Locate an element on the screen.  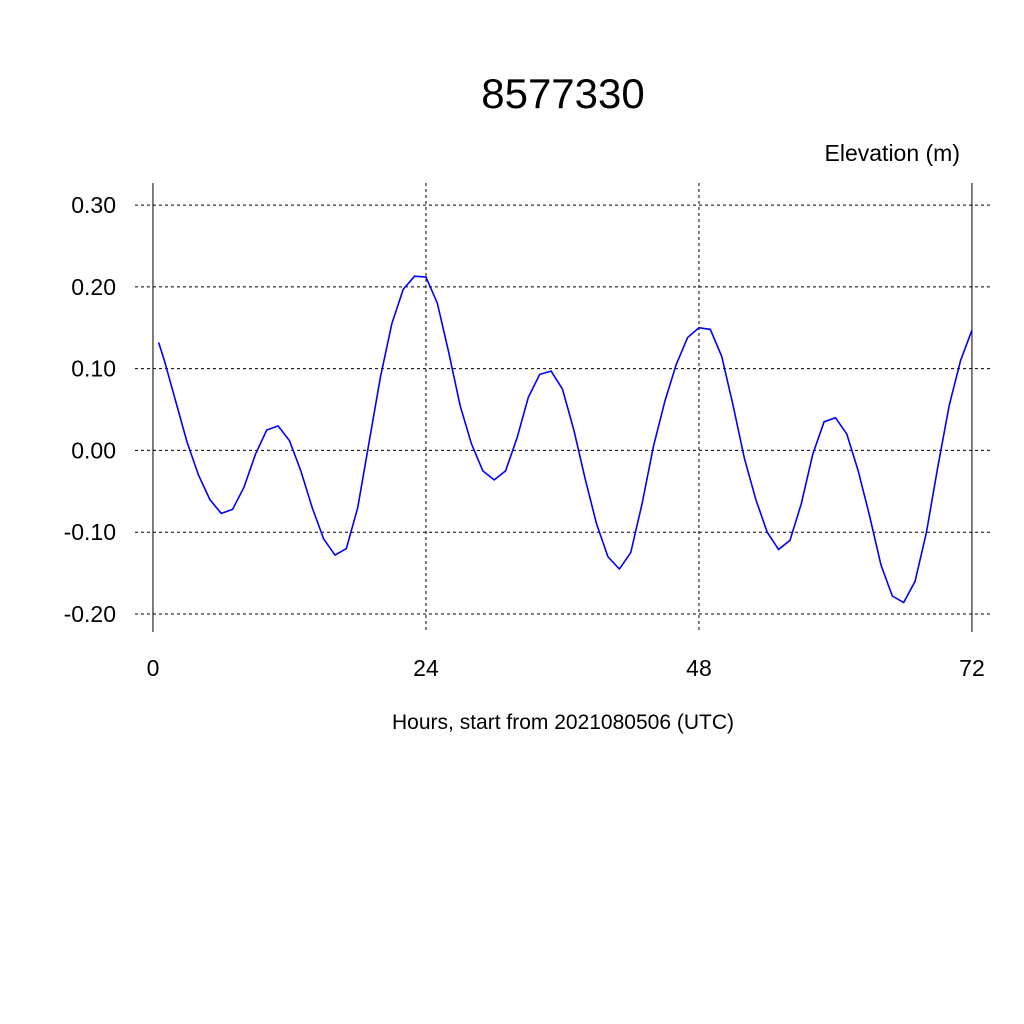
y-axis-label: Elevation (m) is located at coordinates (892, 153).